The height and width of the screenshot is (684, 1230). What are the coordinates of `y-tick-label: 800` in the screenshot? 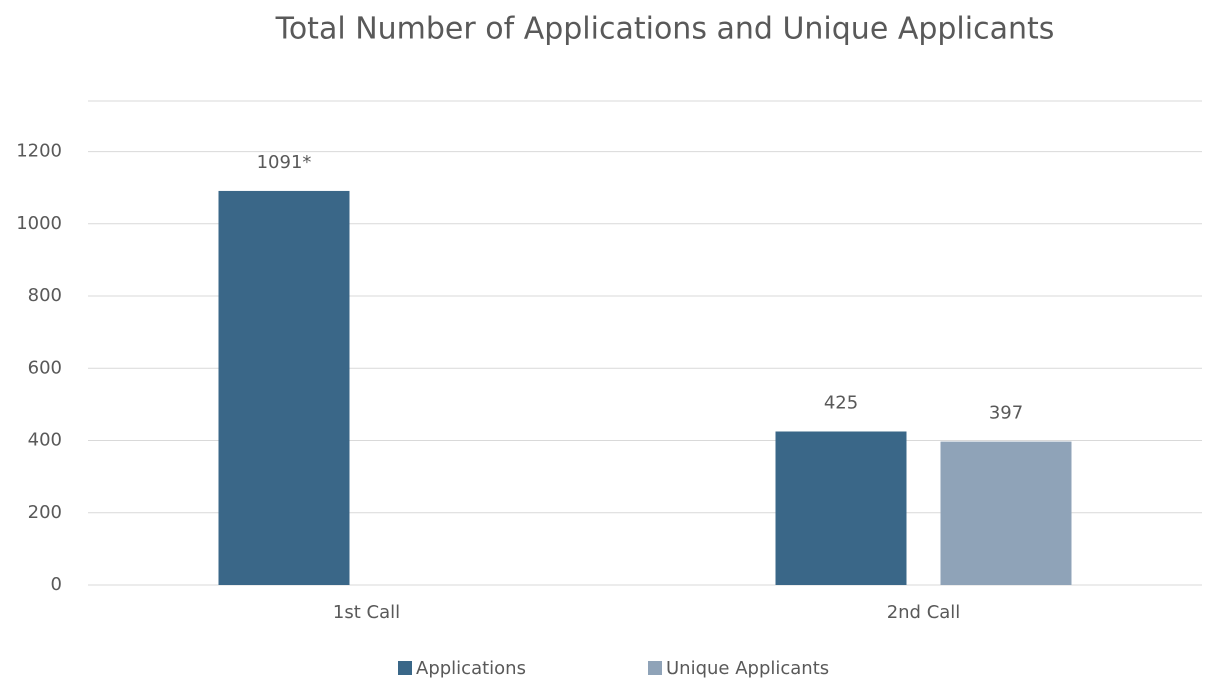 It's located at (45, 295).